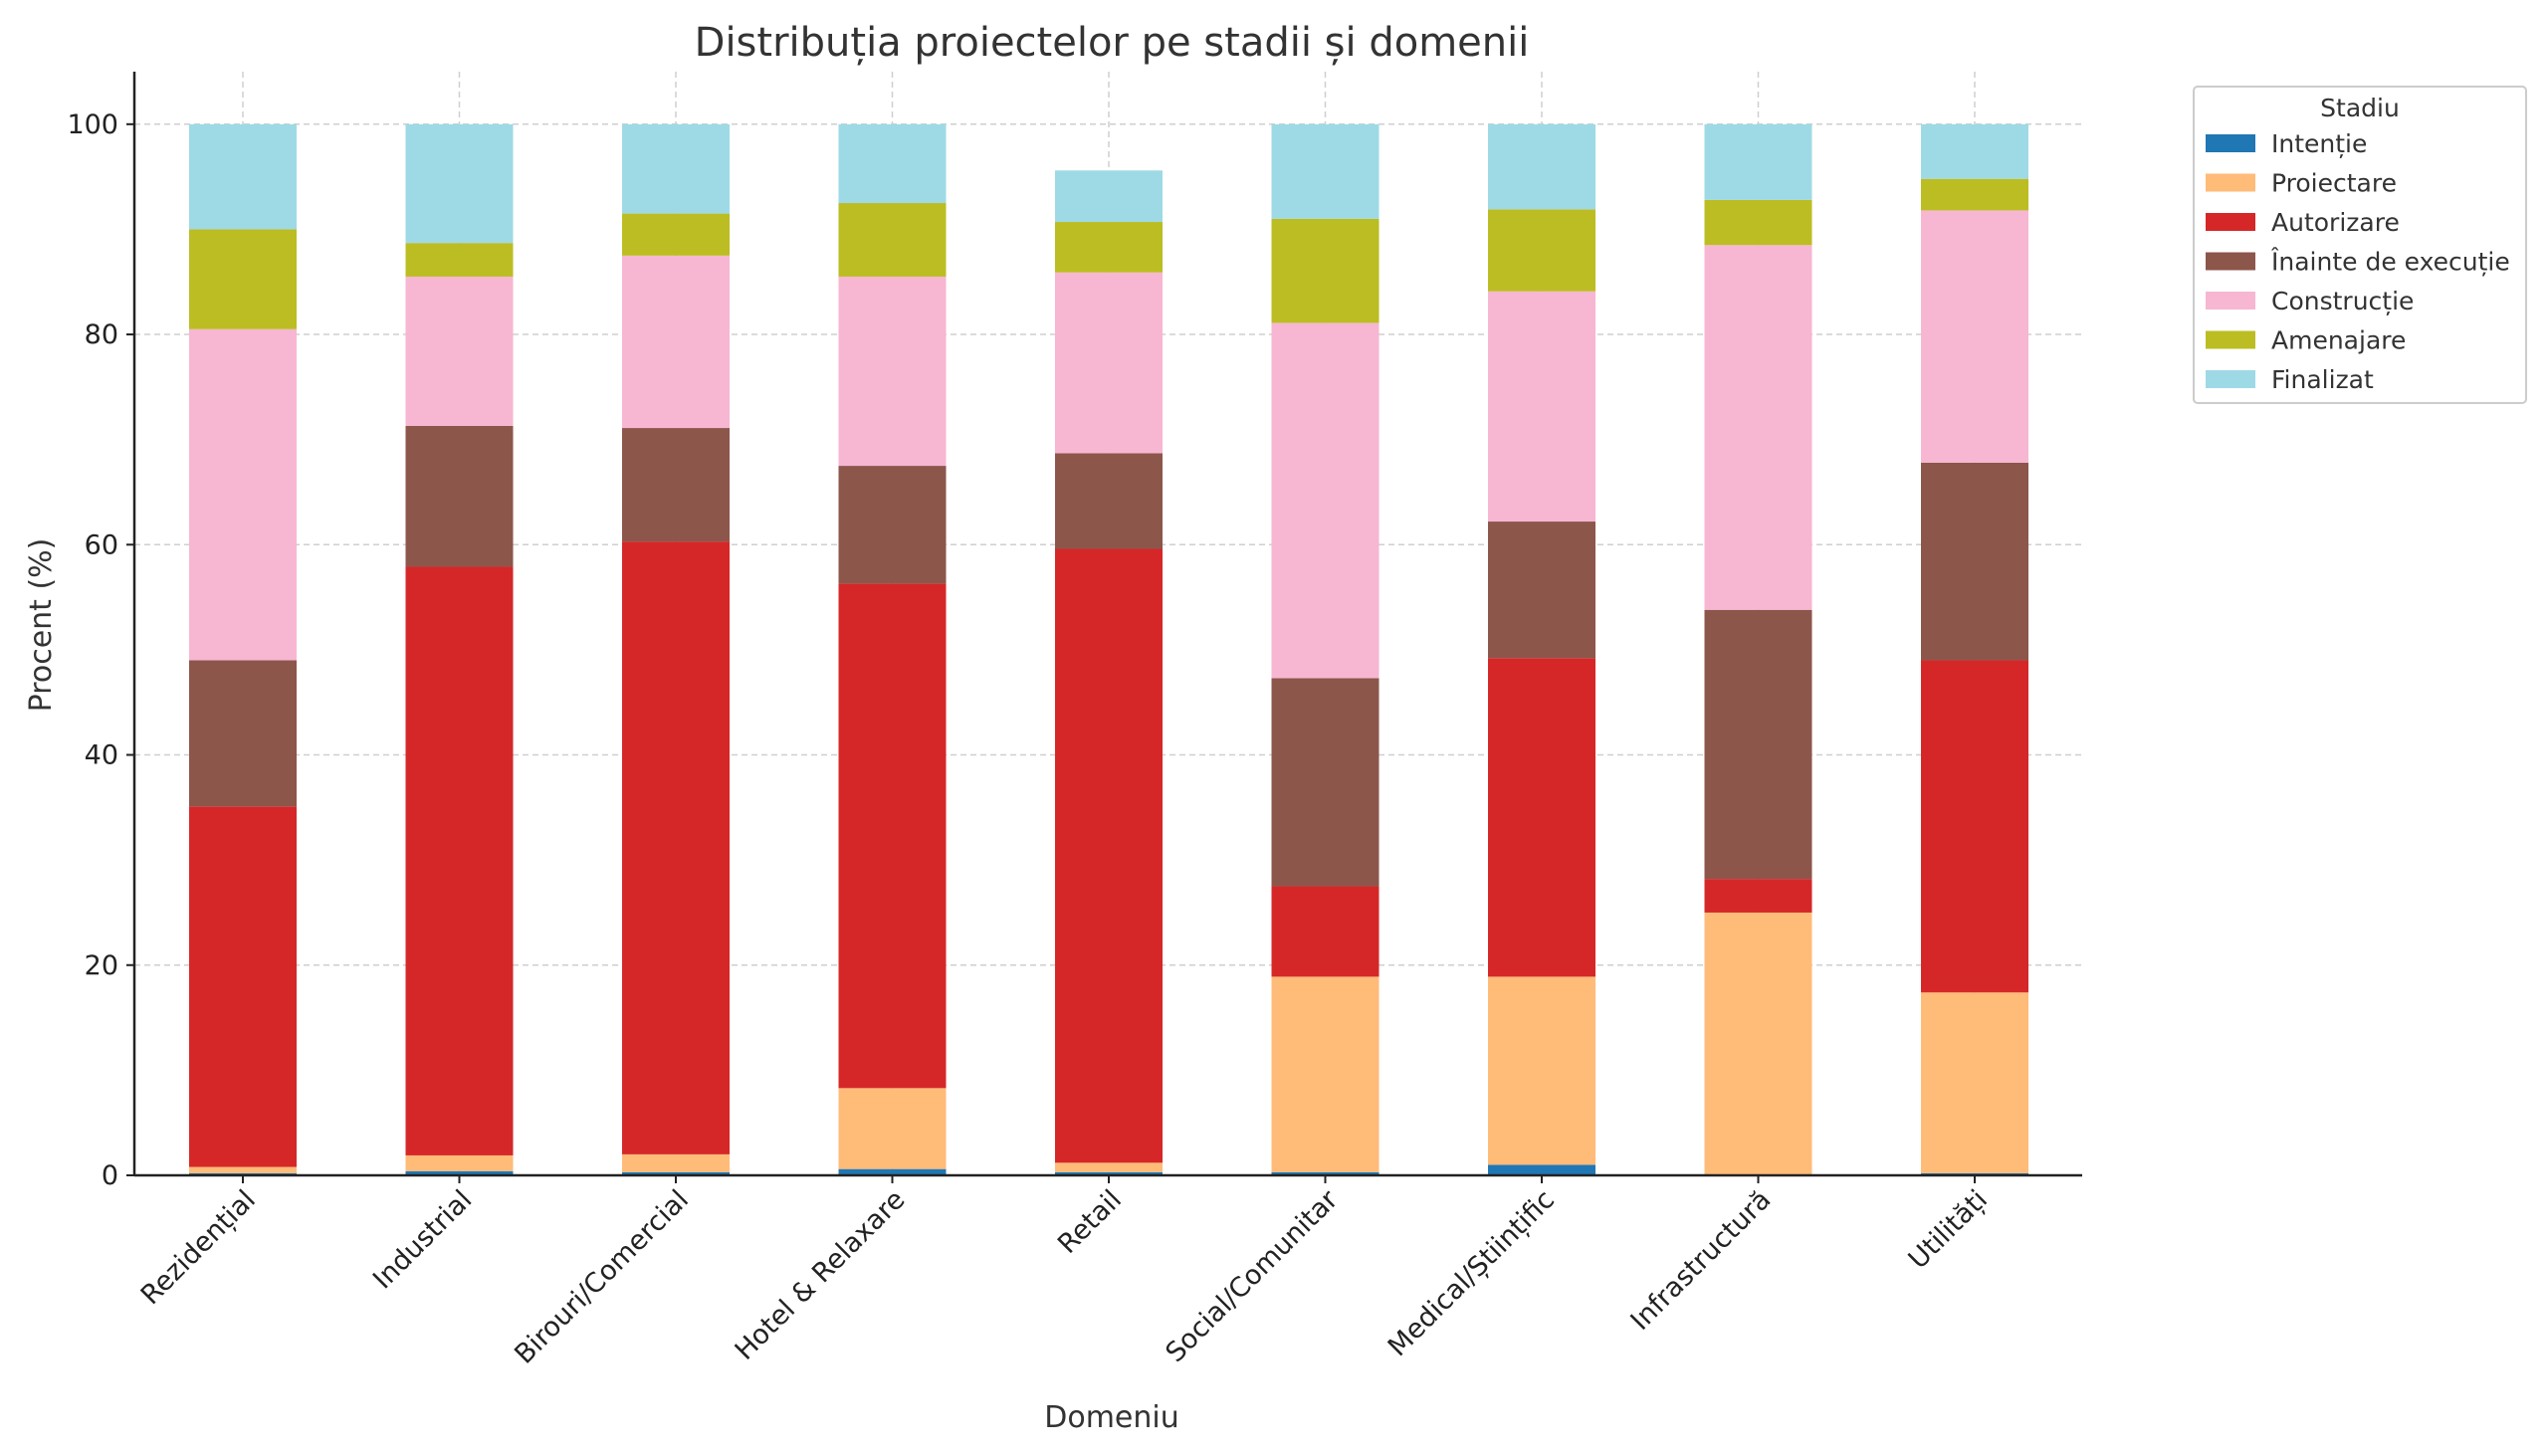 The height and width of the screenshot is (1456, 2548). Describe the element at coordinates (2360, 108) in the screenshot. I see `legend-title: Stadiu` at that location.